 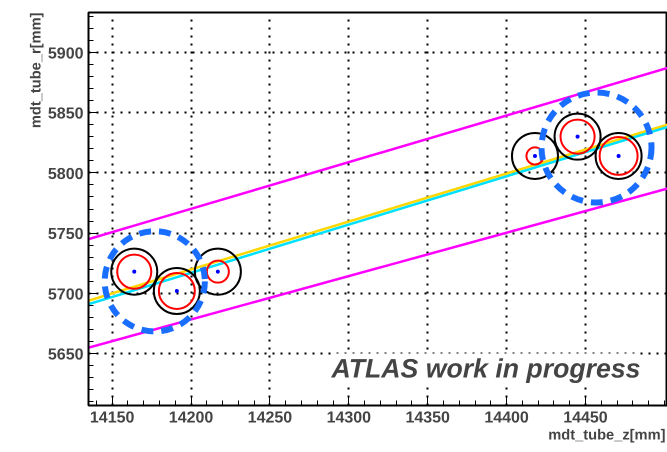 What do you see at coordinates (112, 418) in the screenshot?
I see `x-tick-label: 14150` at bounding box center [112, 418].